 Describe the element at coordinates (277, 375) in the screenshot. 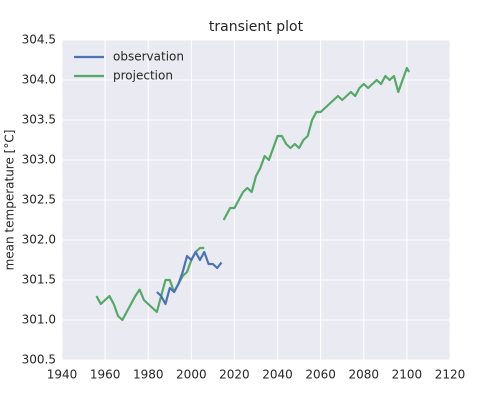

I see `x-tick-label: 2040` at that location.